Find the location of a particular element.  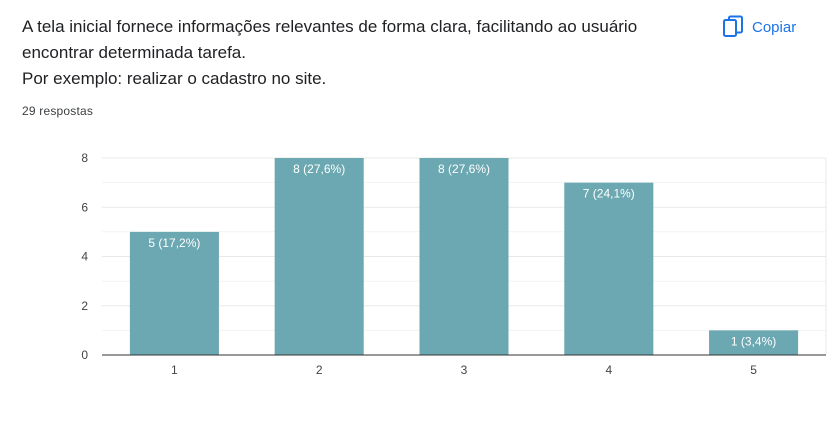

question-line-2: encontrar determinada tarefa. is located at coordinates (134, 52).